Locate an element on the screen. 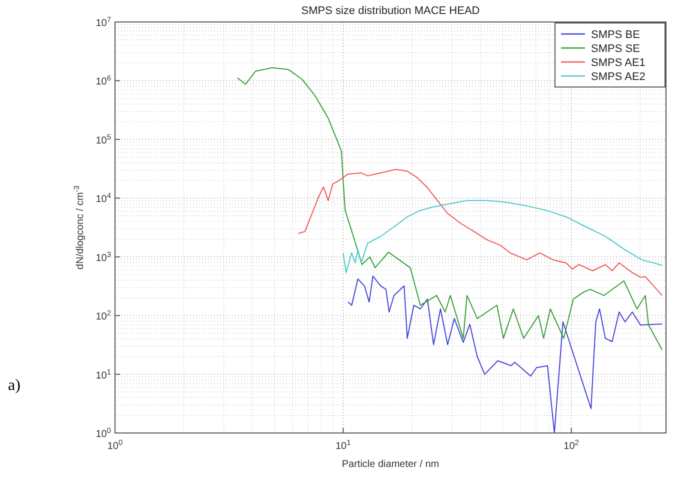 This screenshot has width=689, height=477. y-tick-label: 10$^{1}$ is located at coordinates (103, 374).